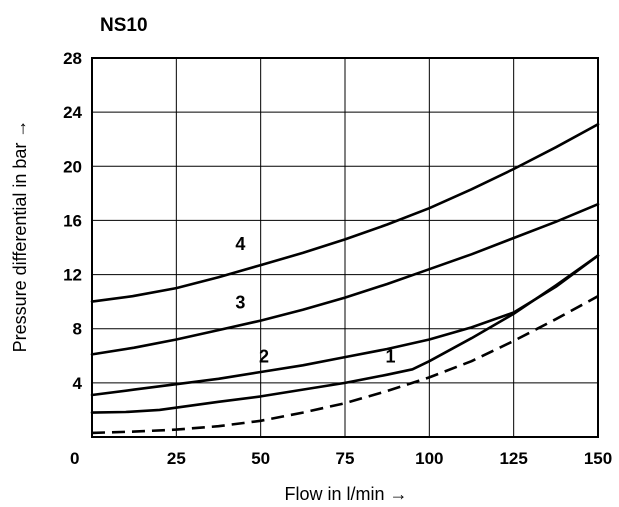 The image size is (619, 507). I want to click on curve-label-3: 3, so click(240, 302).